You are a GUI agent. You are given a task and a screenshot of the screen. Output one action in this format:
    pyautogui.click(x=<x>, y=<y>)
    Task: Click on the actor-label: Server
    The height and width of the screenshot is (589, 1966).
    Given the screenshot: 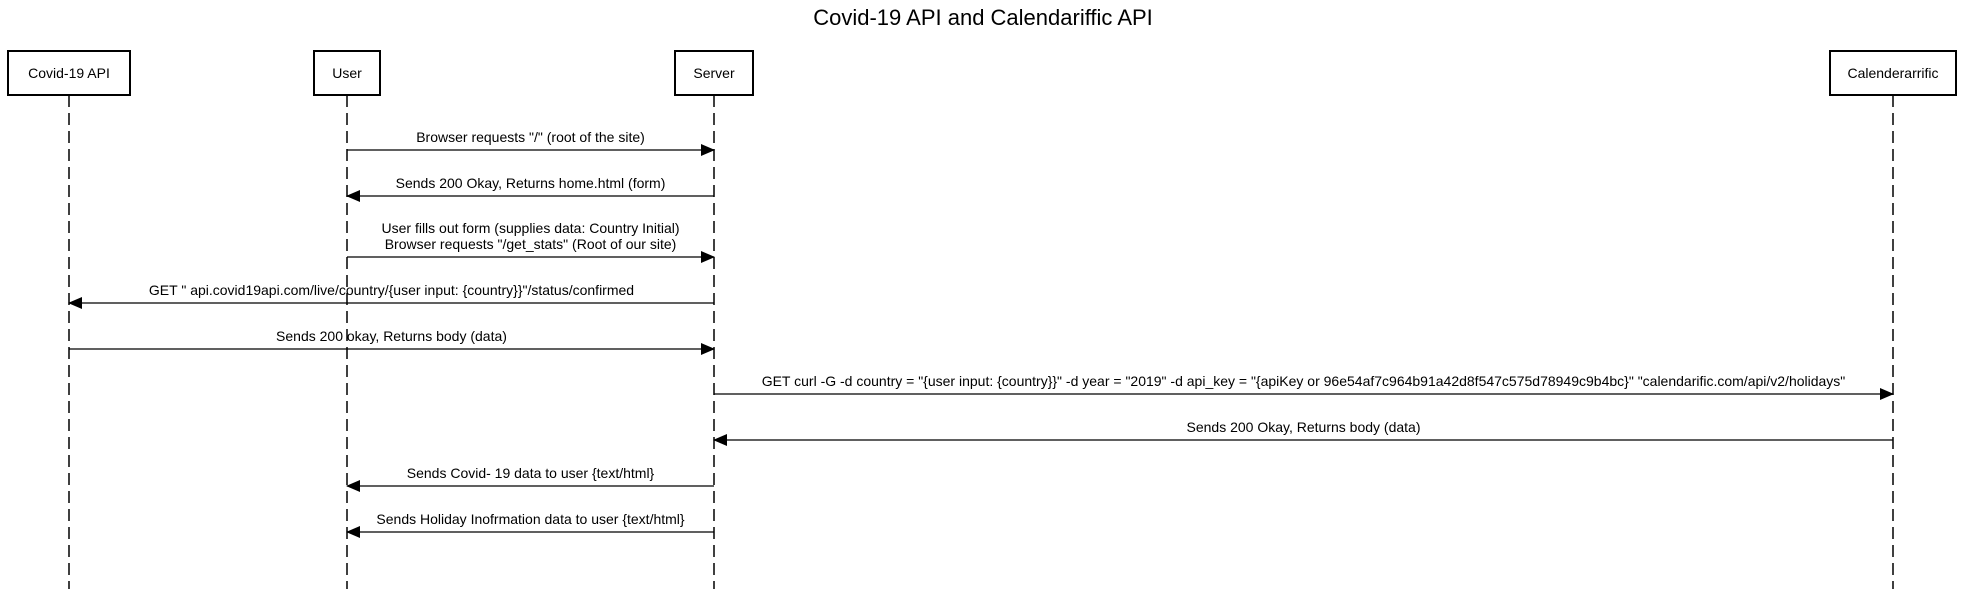 What is the action you would take?
    pyautogui.click(x=714, y=73)
    